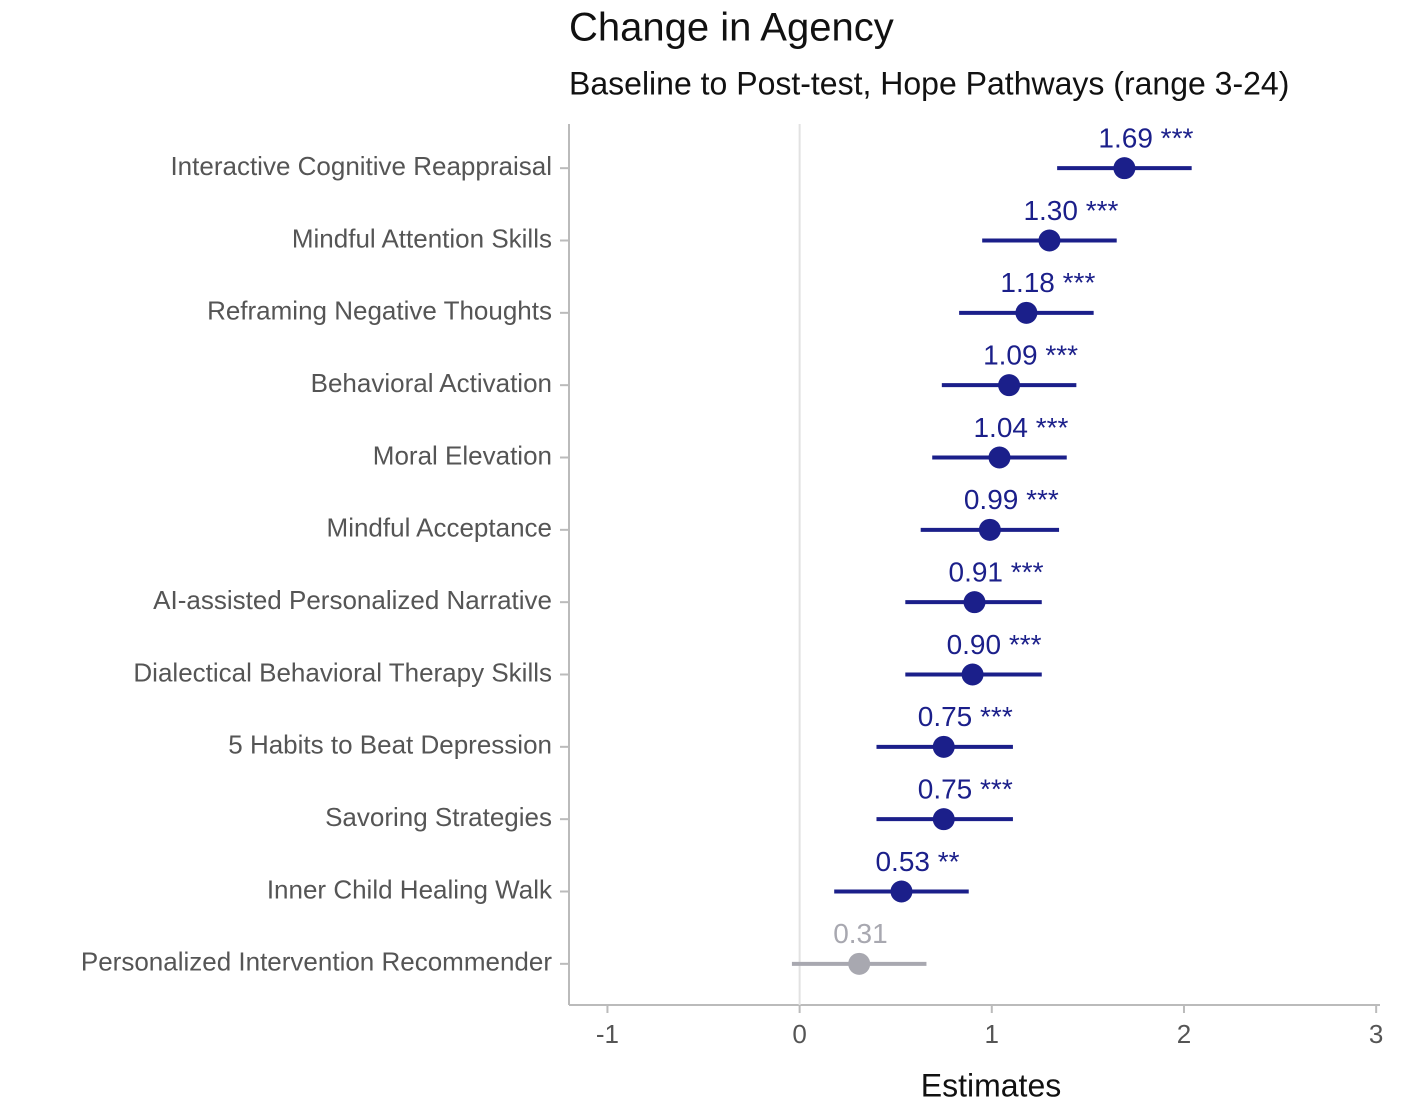 This screenshot has height=1106, width=1406. What do you see at coordinates (342, 672) in the screenshot?
I see `y-tick-label: Dialectical Behavioral Therapy Skills` at bounding box center [342, 672].